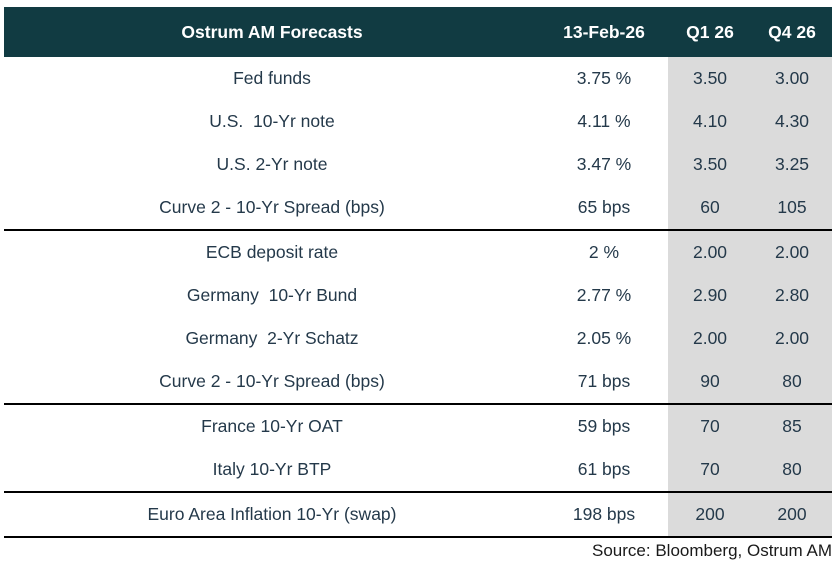 Image resolution: width=834 pixels, height=562 pixels. What do you see at coordinates (604, 164) in the screenshot?
I see `value-current: 3.47 %` at bounding box center [604, 164].